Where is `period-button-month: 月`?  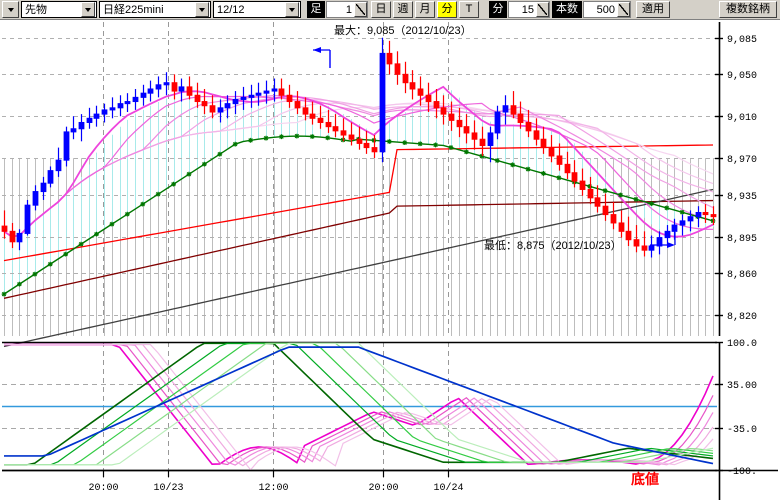 period-button-month: 月 is located at coordinates (425, 9).